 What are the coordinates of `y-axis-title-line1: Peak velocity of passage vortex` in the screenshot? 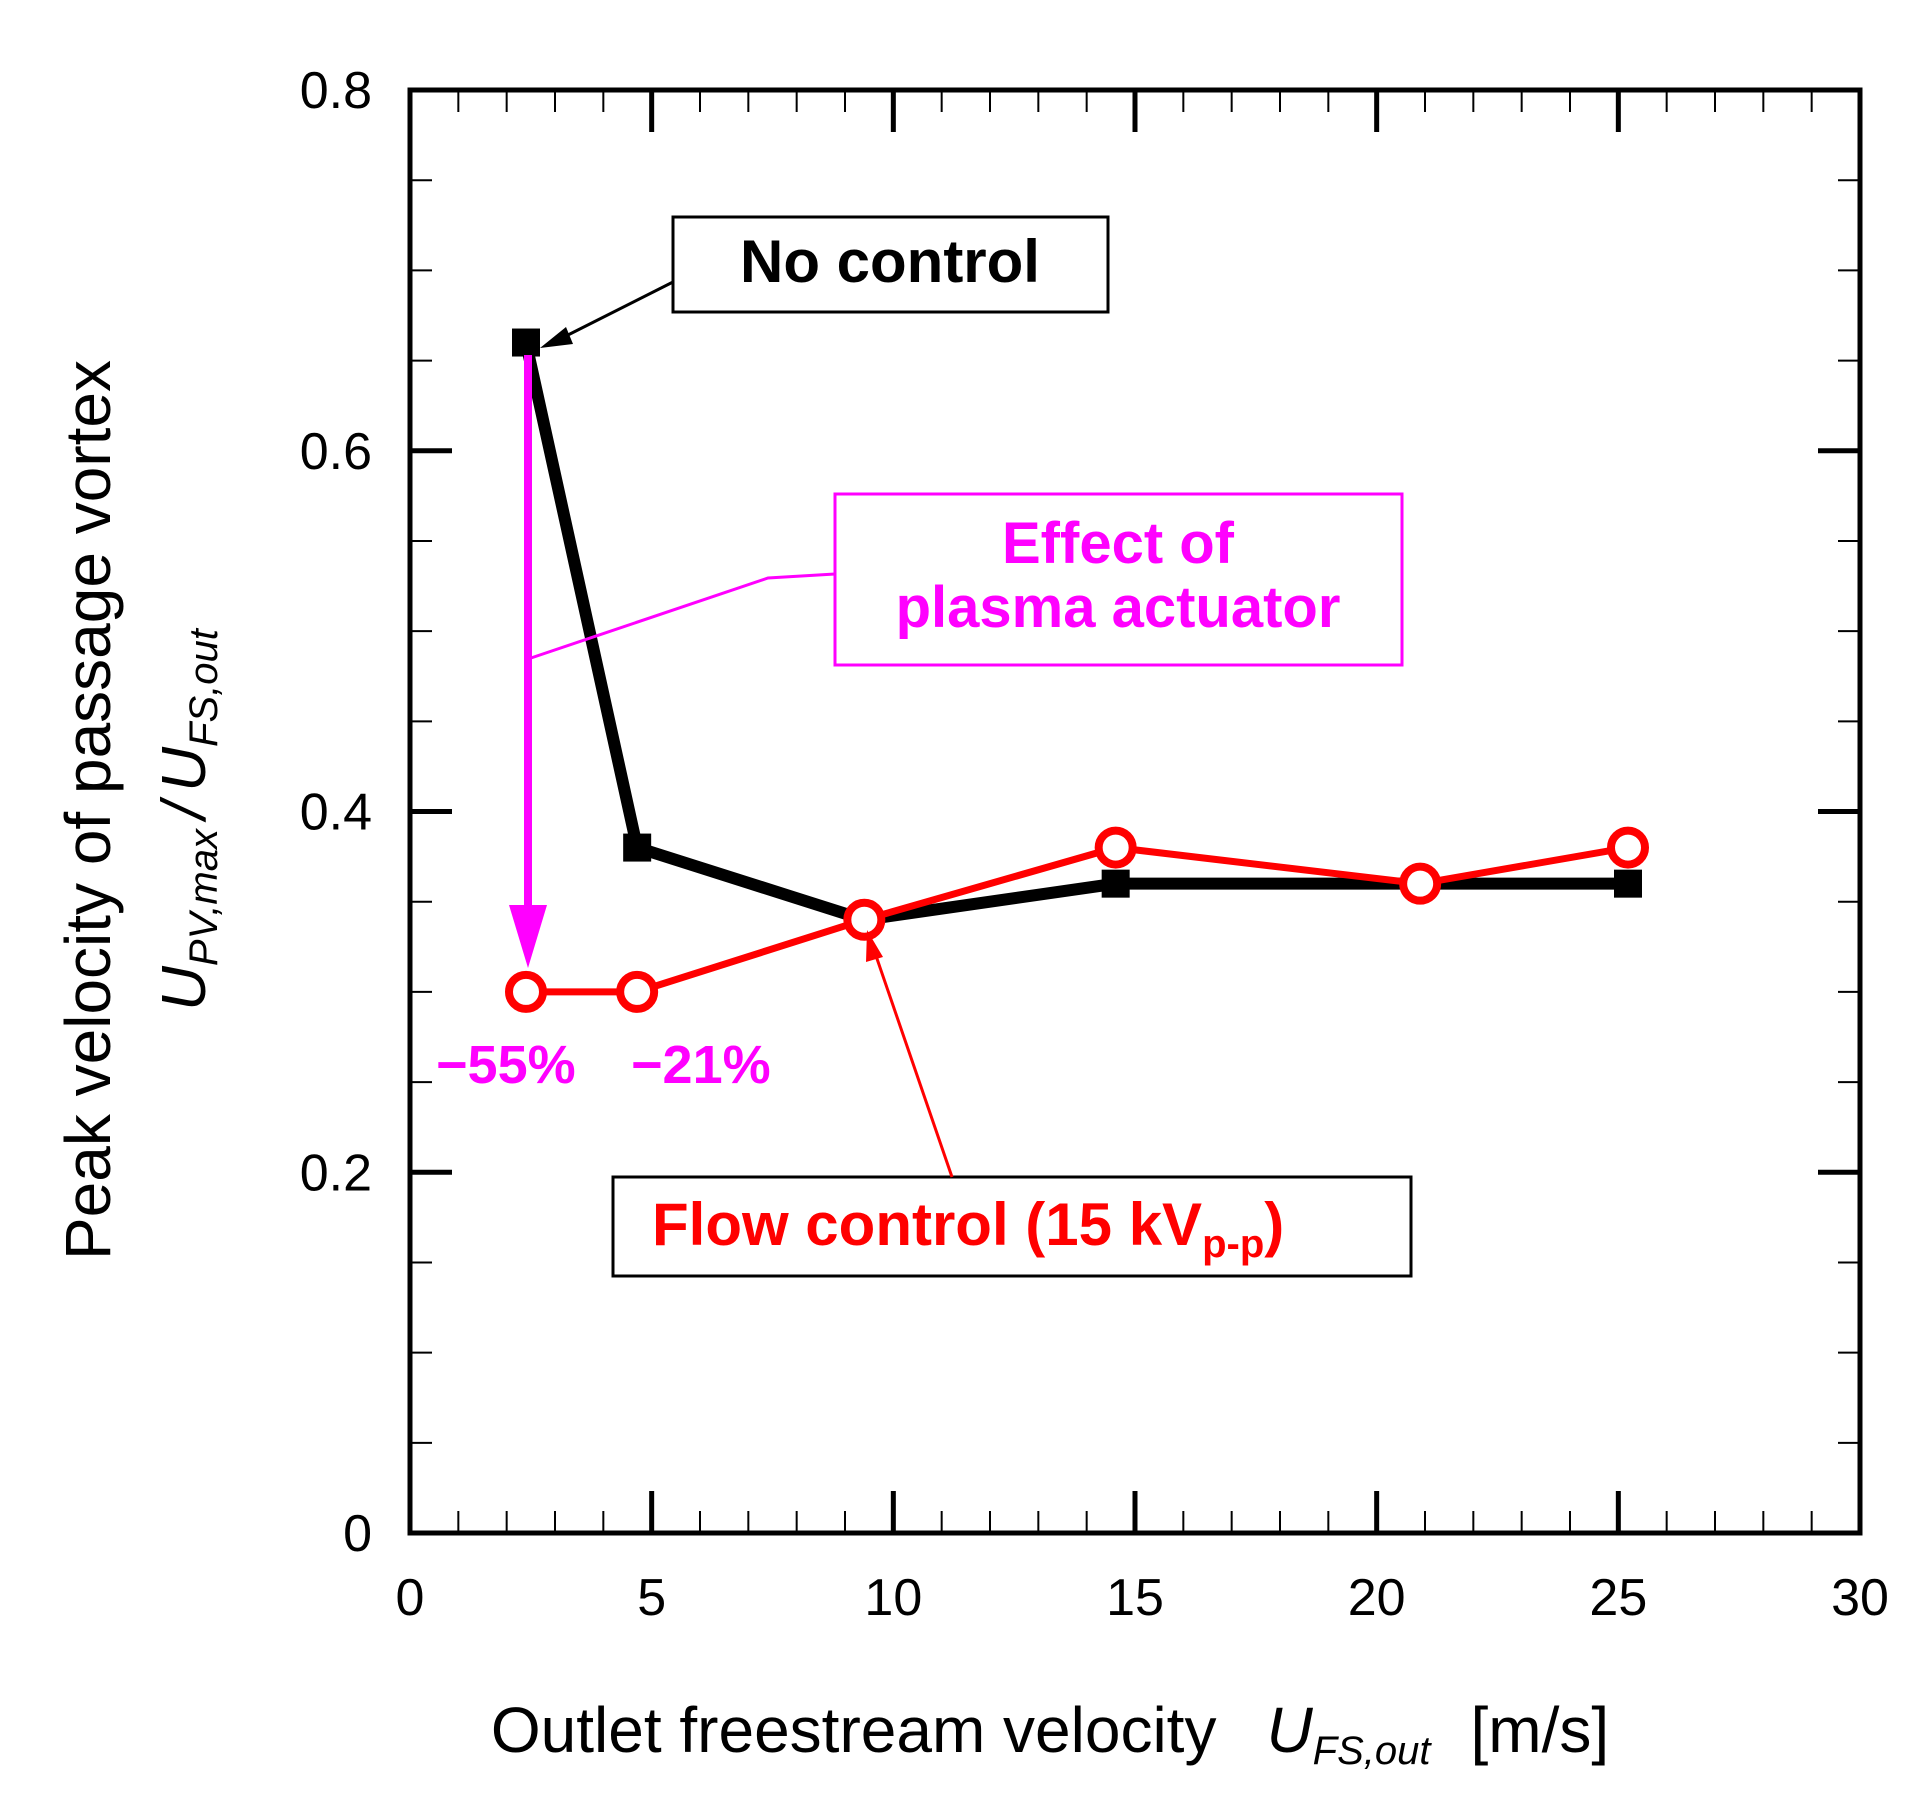 It's located at (88, 810).